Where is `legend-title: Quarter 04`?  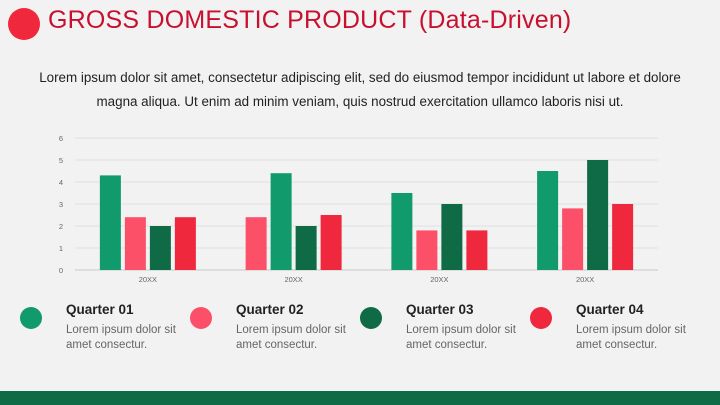
legend-title: Quarter 04 is located at coordinates (610, 309).